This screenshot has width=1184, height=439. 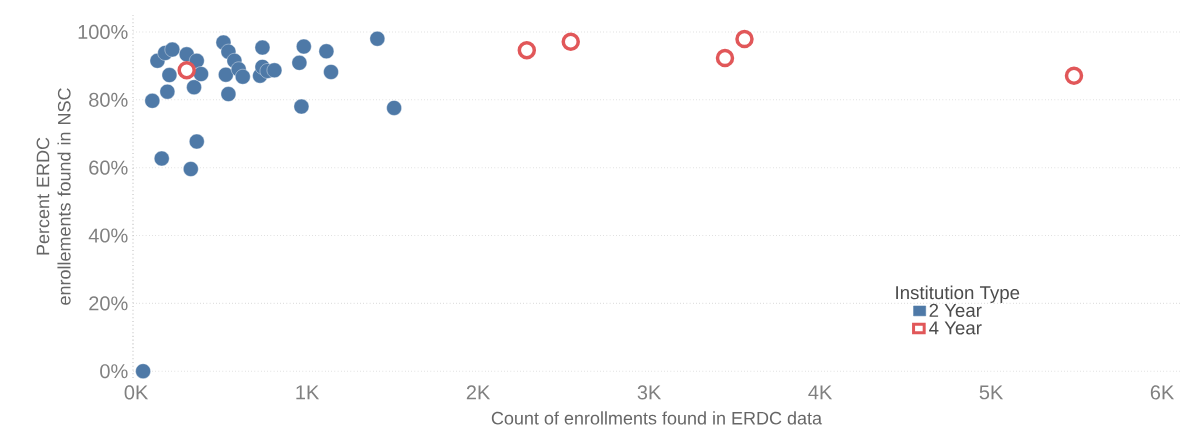 I want to click on x-tick-label: 0K, so click(x=136, y=392).